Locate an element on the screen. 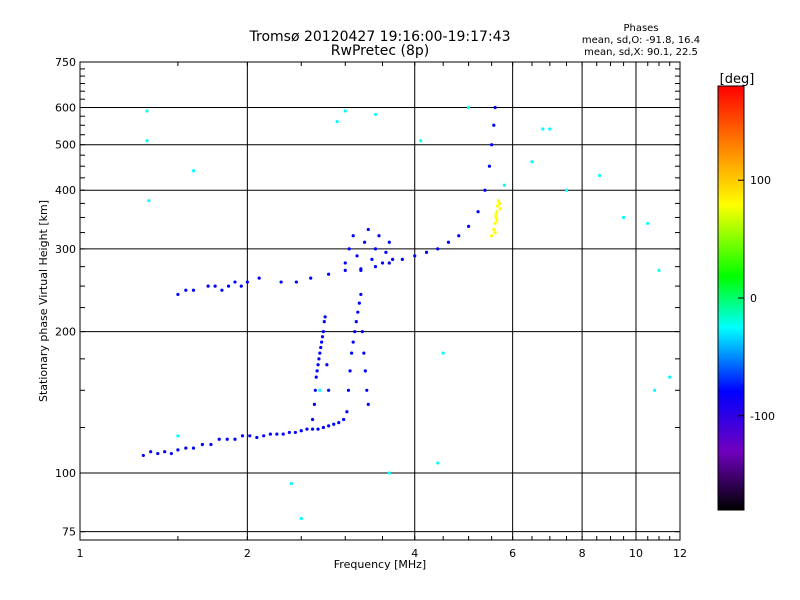  colorbar-label: [deg] is located at coordinates (737, 79).